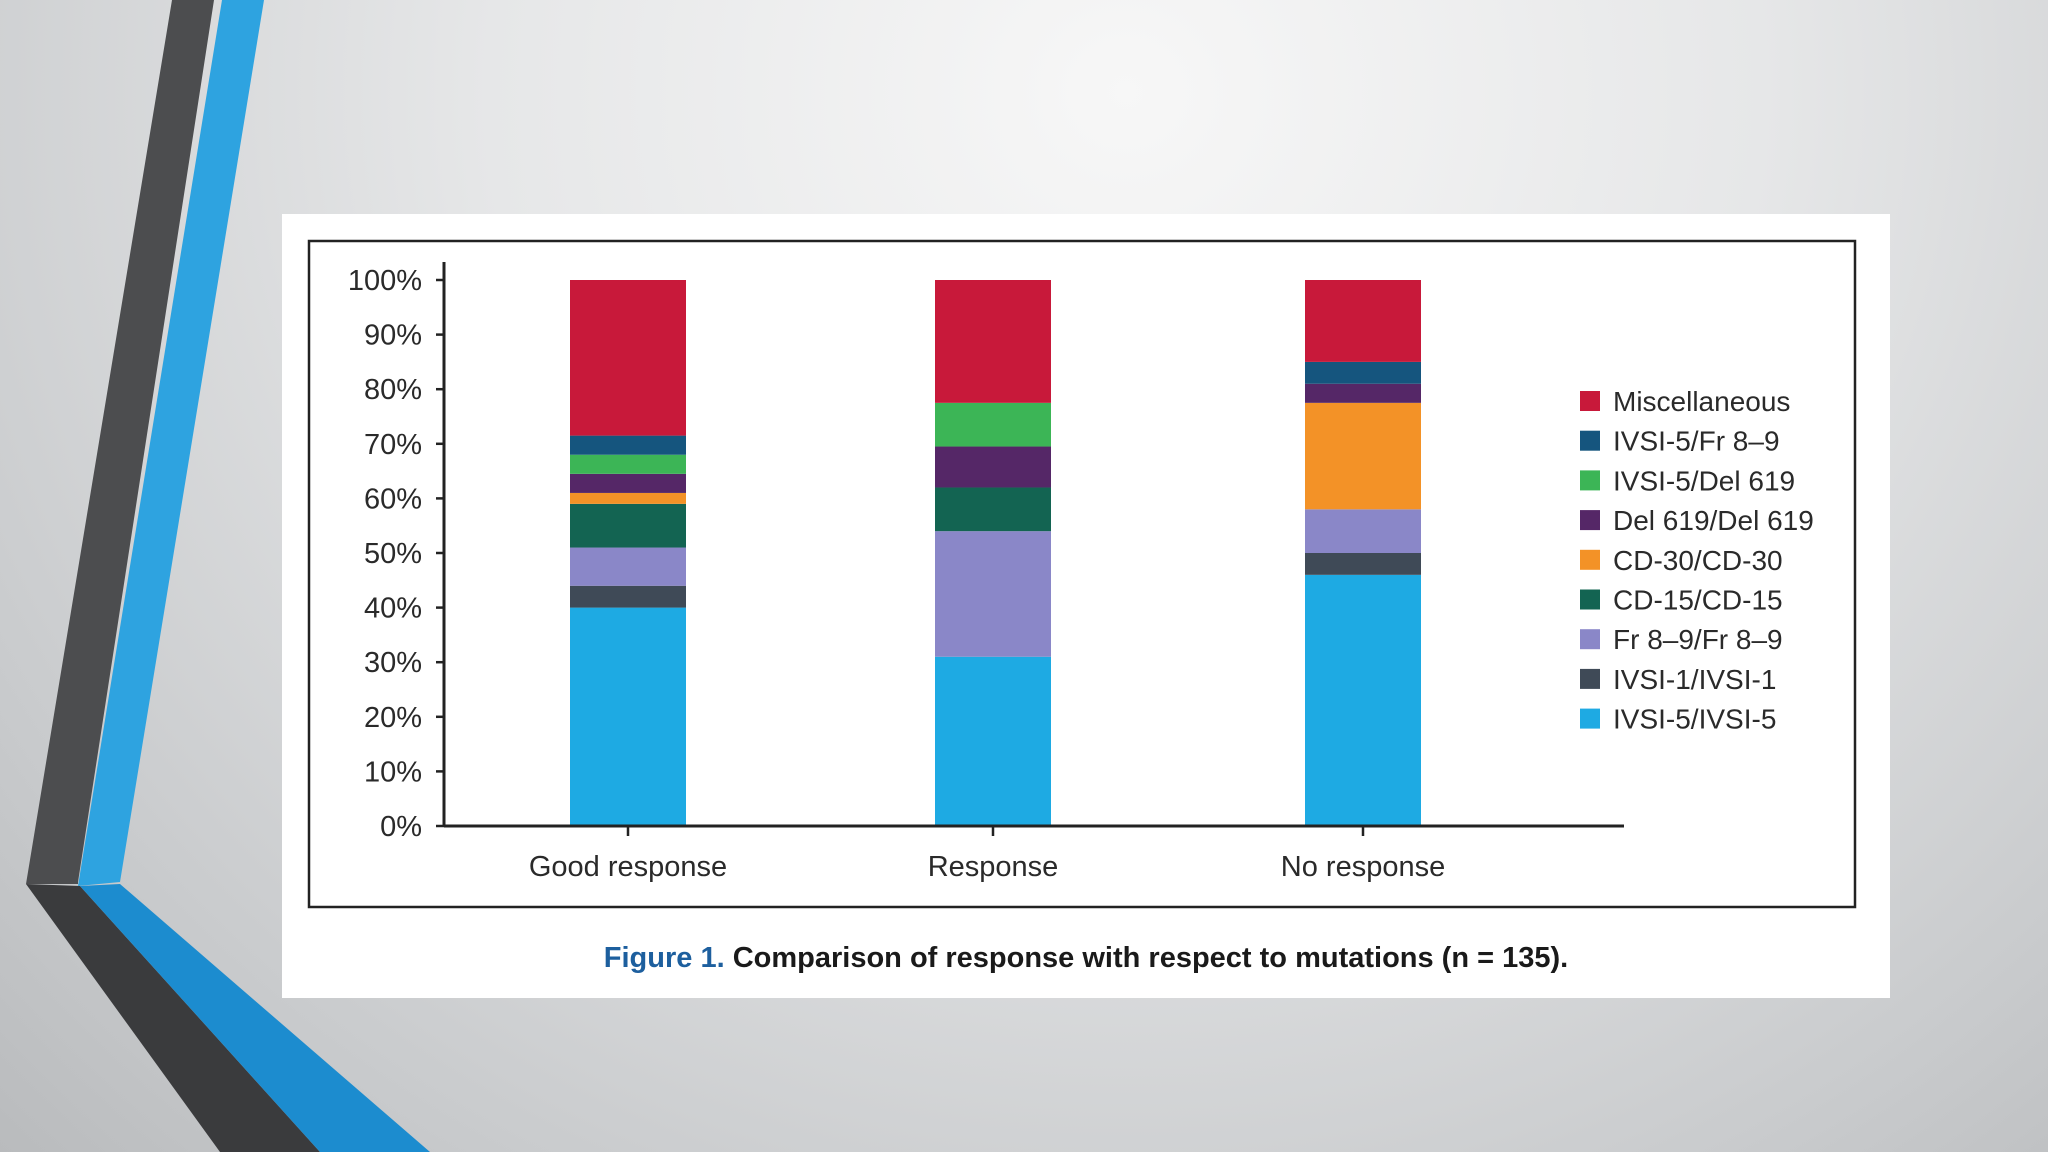  I want to click on decor-blue-stripe, so click(171, 443).